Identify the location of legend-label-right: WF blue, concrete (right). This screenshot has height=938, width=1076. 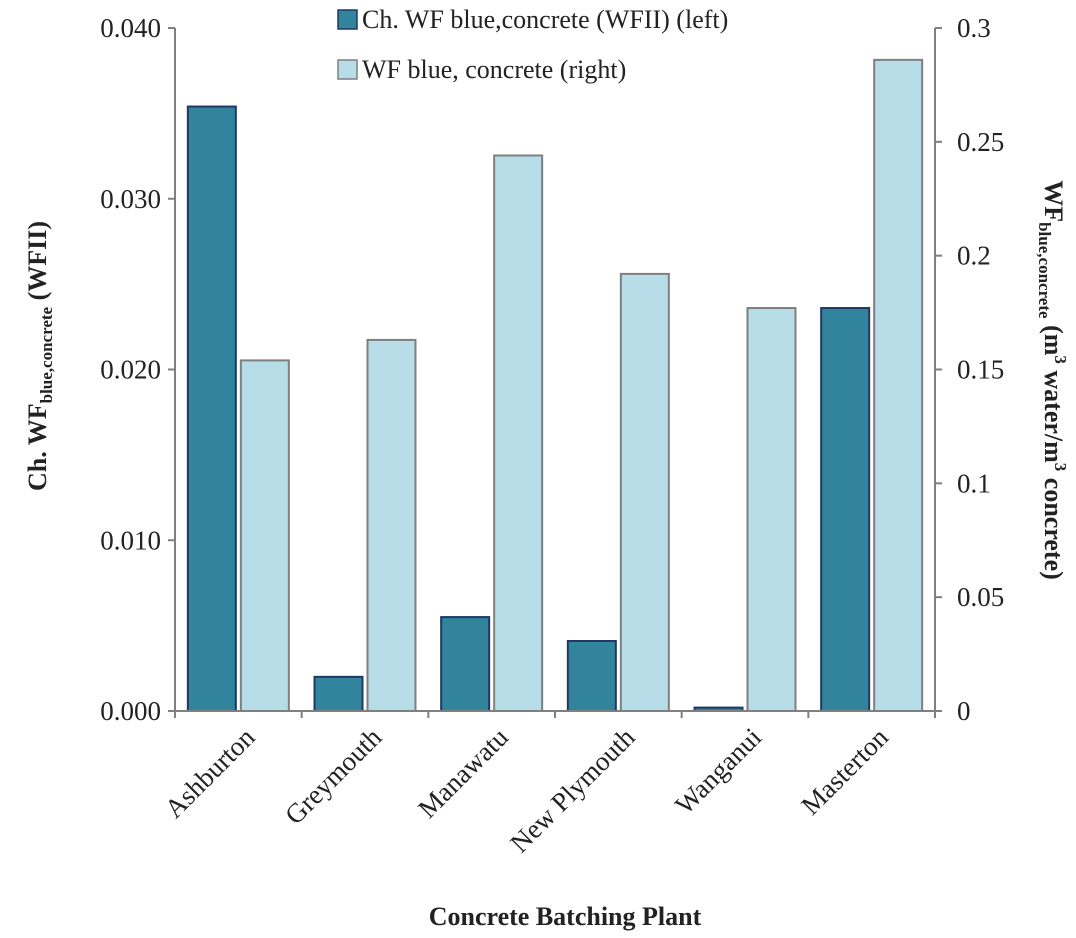
(494, 69).